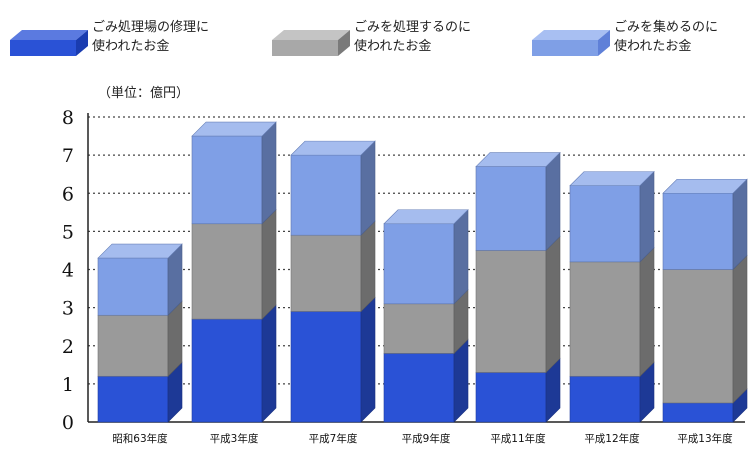 Image resolution: width=749 pixels, height=450 pixels. What do you see at coordinates (49, 43) in the screenshot?
I see `legend-swatch-repair` at bounding box center [49, 43].